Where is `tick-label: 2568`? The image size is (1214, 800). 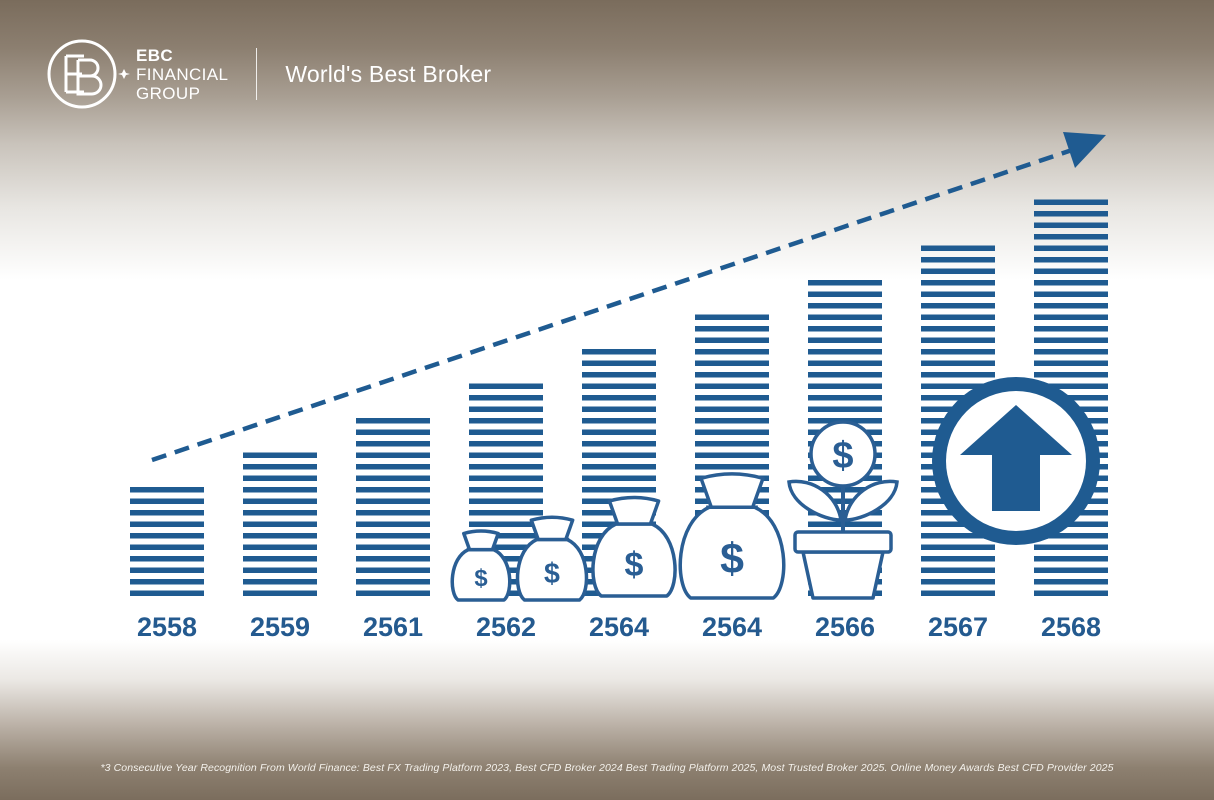 tick-label: 2568 is located at coordinates (1071, 627).